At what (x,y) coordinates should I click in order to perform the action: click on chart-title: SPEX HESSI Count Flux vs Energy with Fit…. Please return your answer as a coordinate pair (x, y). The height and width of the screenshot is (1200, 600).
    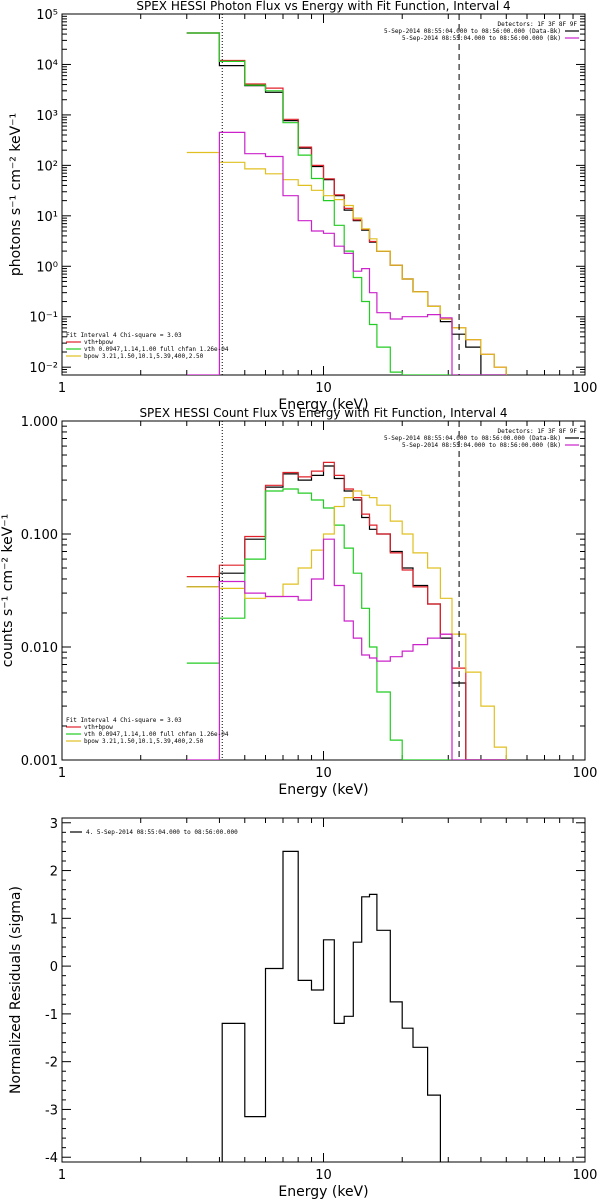
    Looking at the image, I should click on (323, 413).